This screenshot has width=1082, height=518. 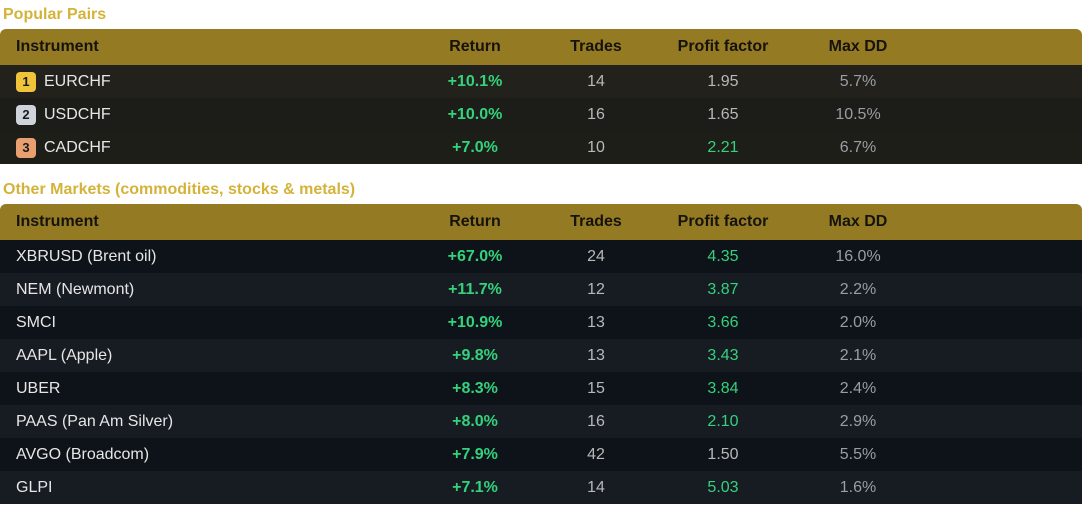 I want to click on profit-factor-value: 3.87, so click(x=723, y=289).